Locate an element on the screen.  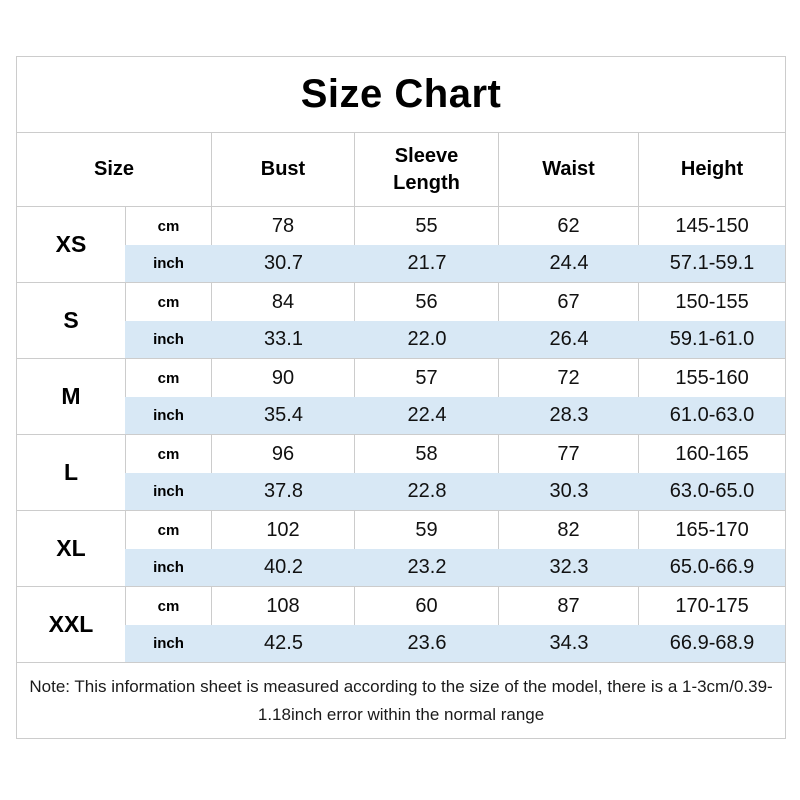
header-row: Size Bust Sleeve Length Waist Height is located at coordinates (401, 170).